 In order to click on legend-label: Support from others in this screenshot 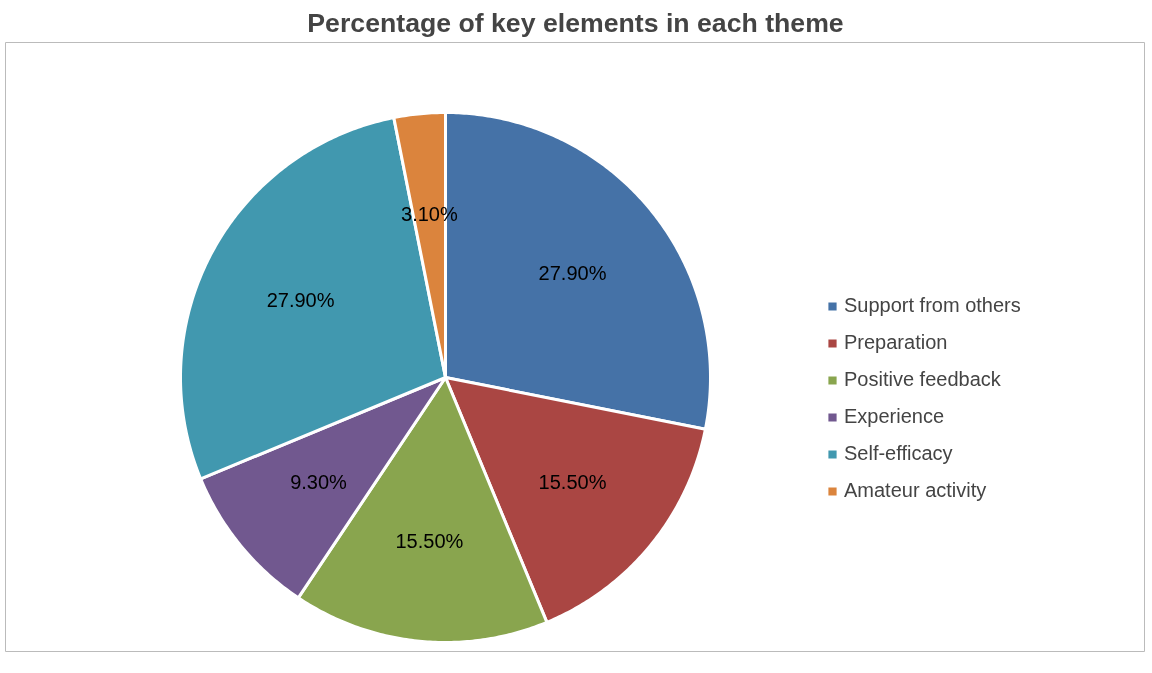, I will do `click(932, 305)`.